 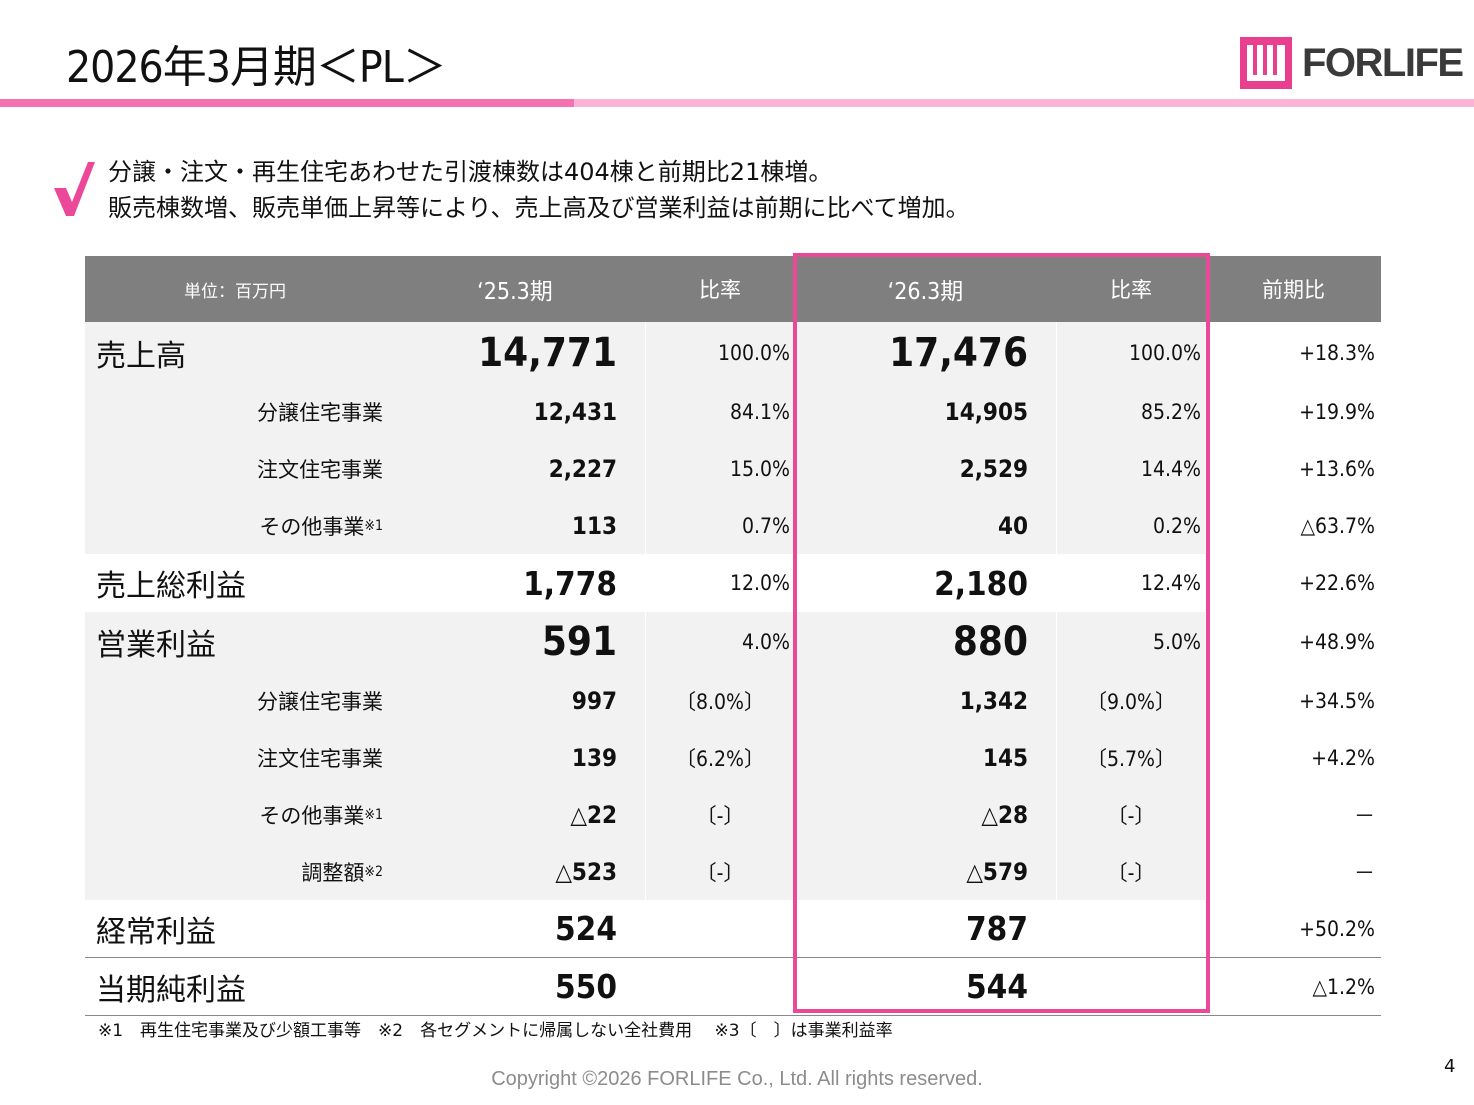 What do you see at coordinates (925, 292) in the screenshot?
I see `header-fy26: ‘26.3期` at bounding box center [925, 292].